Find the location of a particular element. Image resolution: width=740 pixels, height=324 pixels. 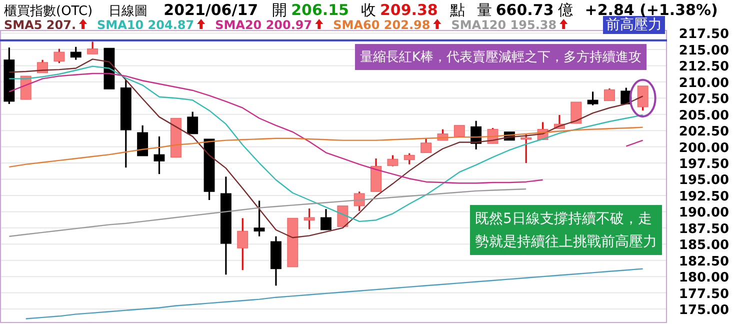

text: 收 is located at coordinates (368, 10).